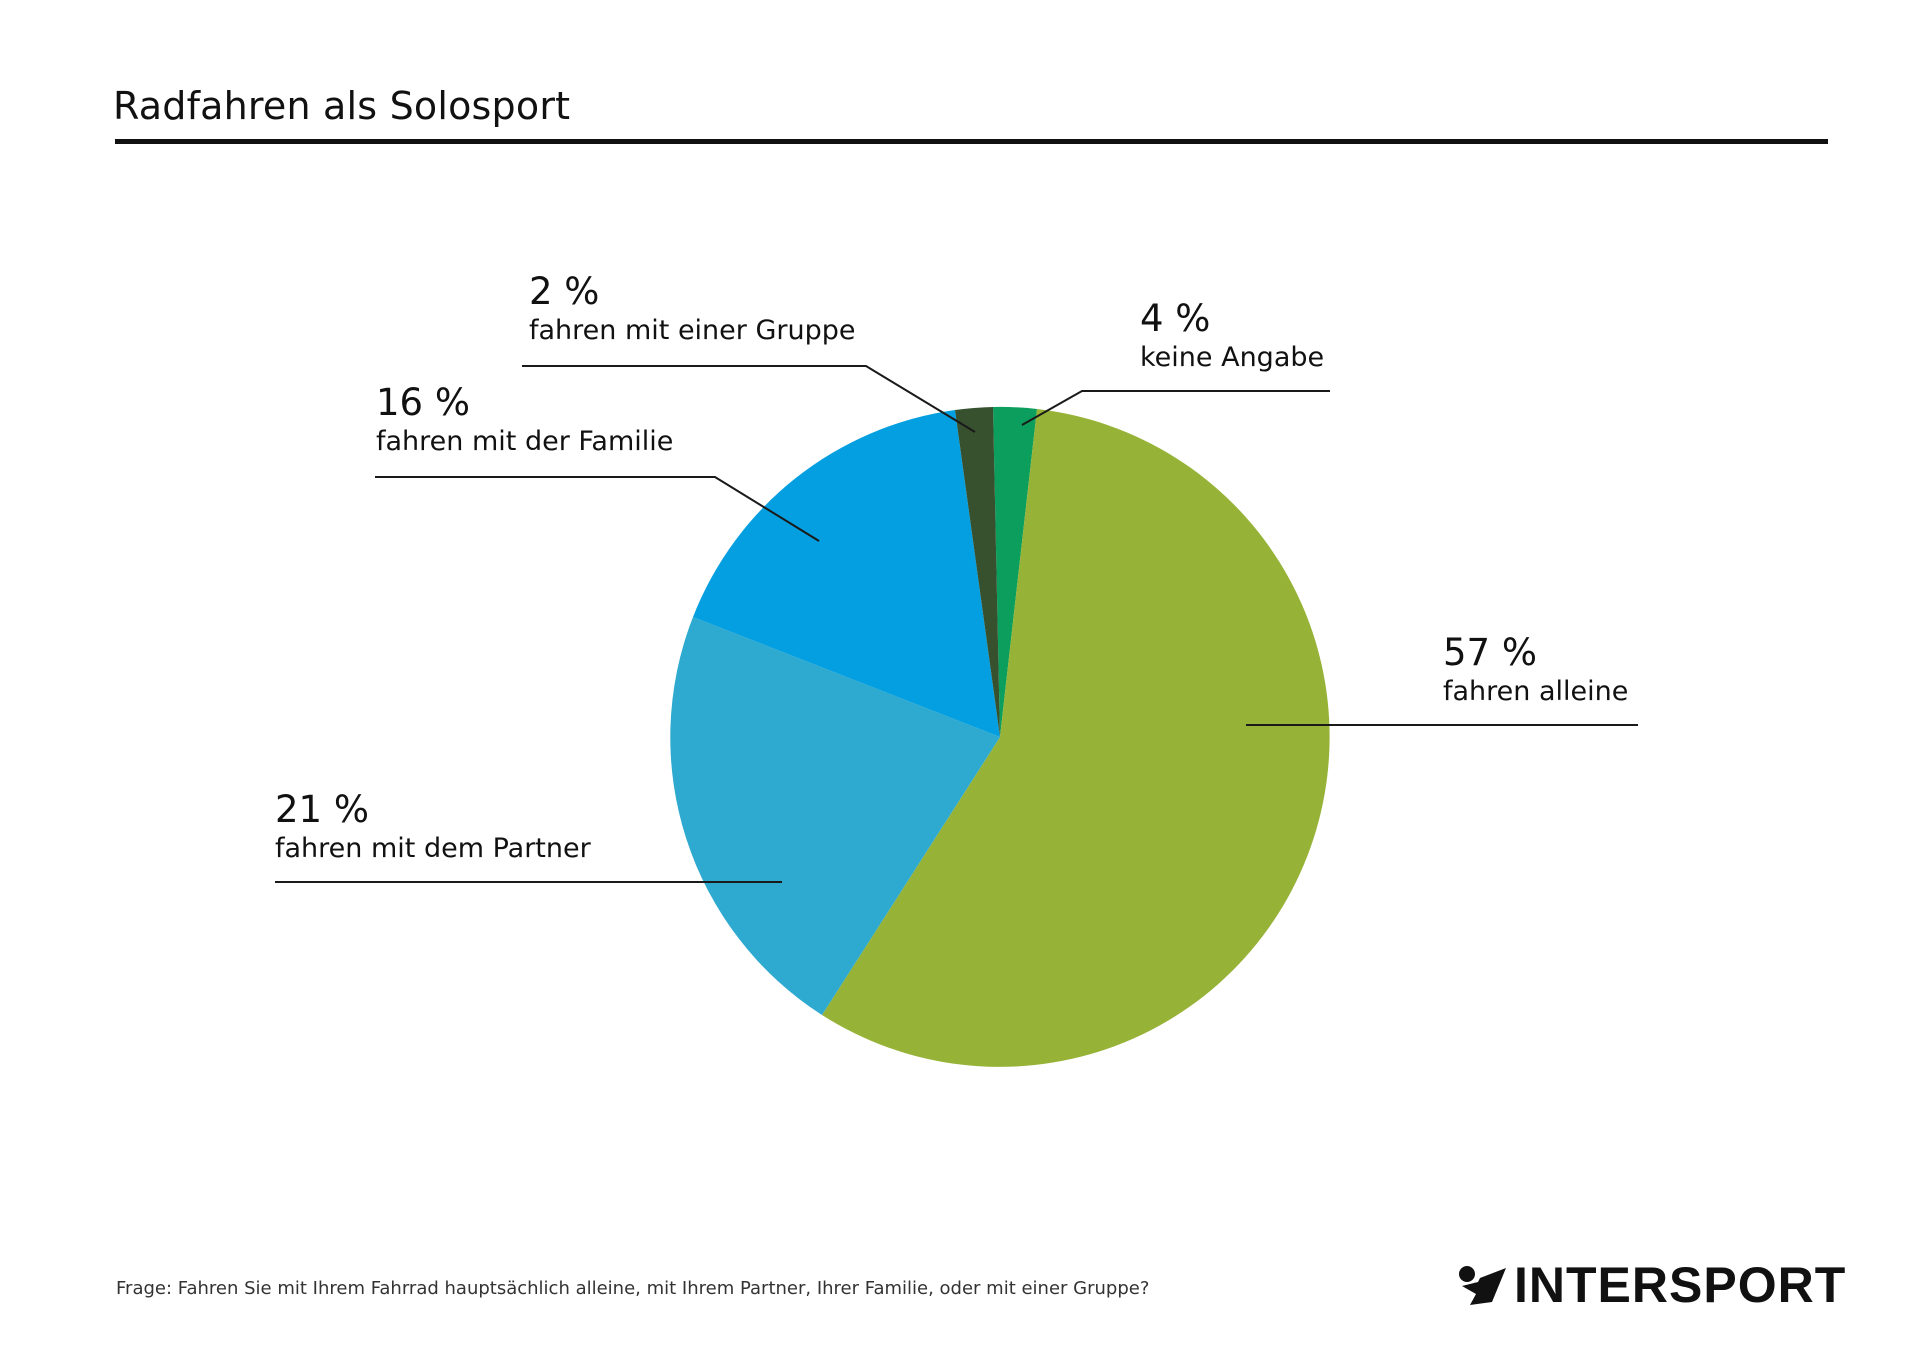 The height and width of the screenshot is (1357, 1920). What do you see at coordinates (342, 106) in the screenshot?
I see `chart-title: Radfahren als Solosport` at bounding box center [342, 106].